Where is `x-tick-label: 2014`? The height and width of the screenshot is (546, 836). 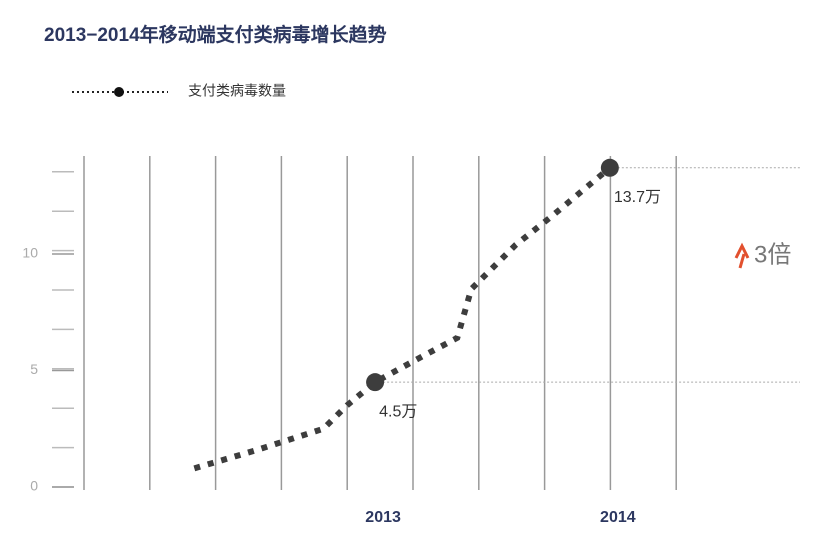
x-tick-label: 2014 is located at coordinates (618, 517).